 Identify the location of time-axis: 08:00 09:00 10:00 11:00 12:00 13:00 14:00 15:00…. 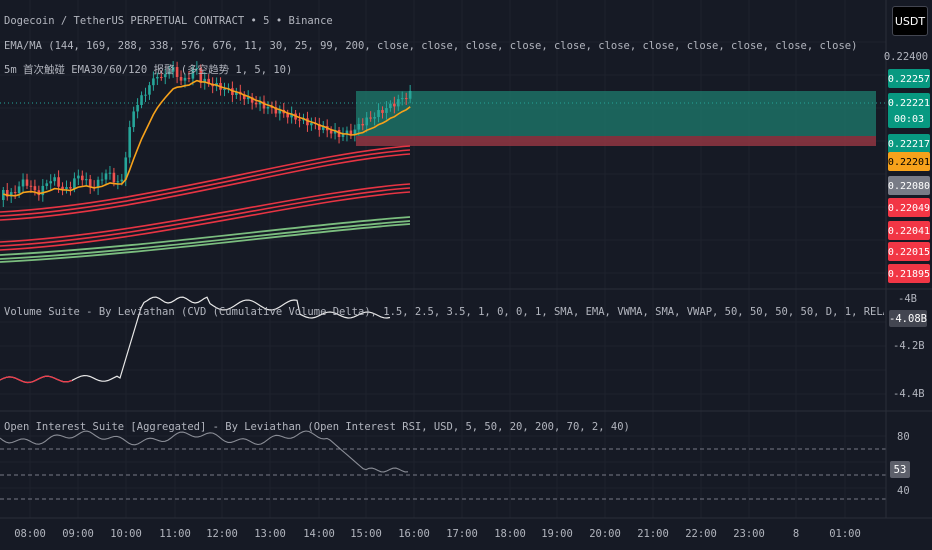
(437, 534).